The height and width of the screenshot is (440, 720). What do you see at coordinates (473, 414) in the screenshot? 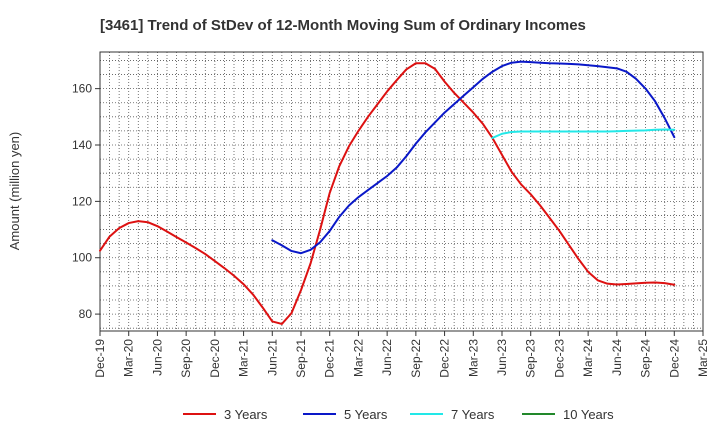
I see `legend-label-3: 7 Years` at bounding box center [473, 414].